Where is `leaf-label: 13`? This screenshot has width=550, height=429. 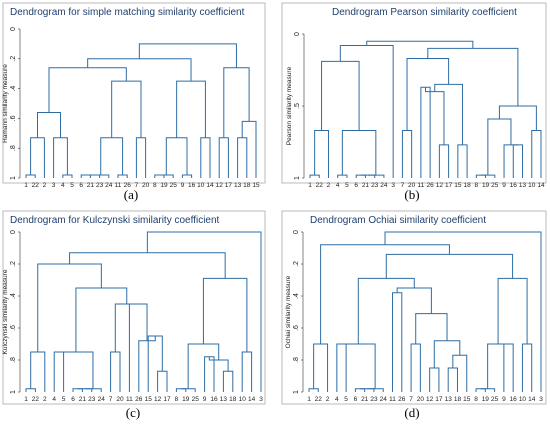 leaf-label: 13 is located at coordinates (523, 185).